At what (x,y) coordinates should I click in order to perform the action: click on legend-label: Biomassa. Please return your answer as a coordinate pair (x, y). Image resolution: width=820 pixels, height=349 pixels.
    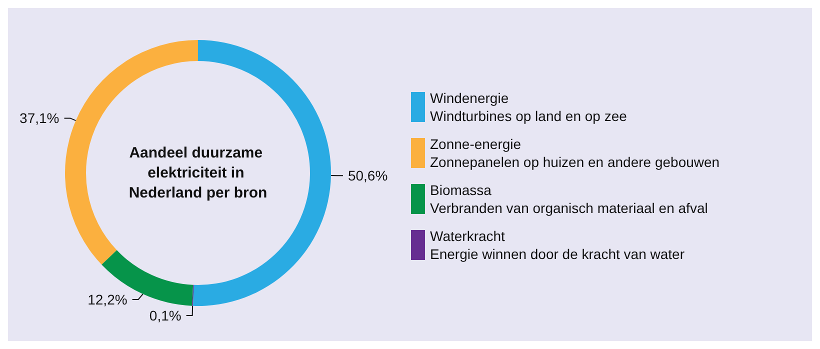
    Looking at the image, I should click on (461, 190).